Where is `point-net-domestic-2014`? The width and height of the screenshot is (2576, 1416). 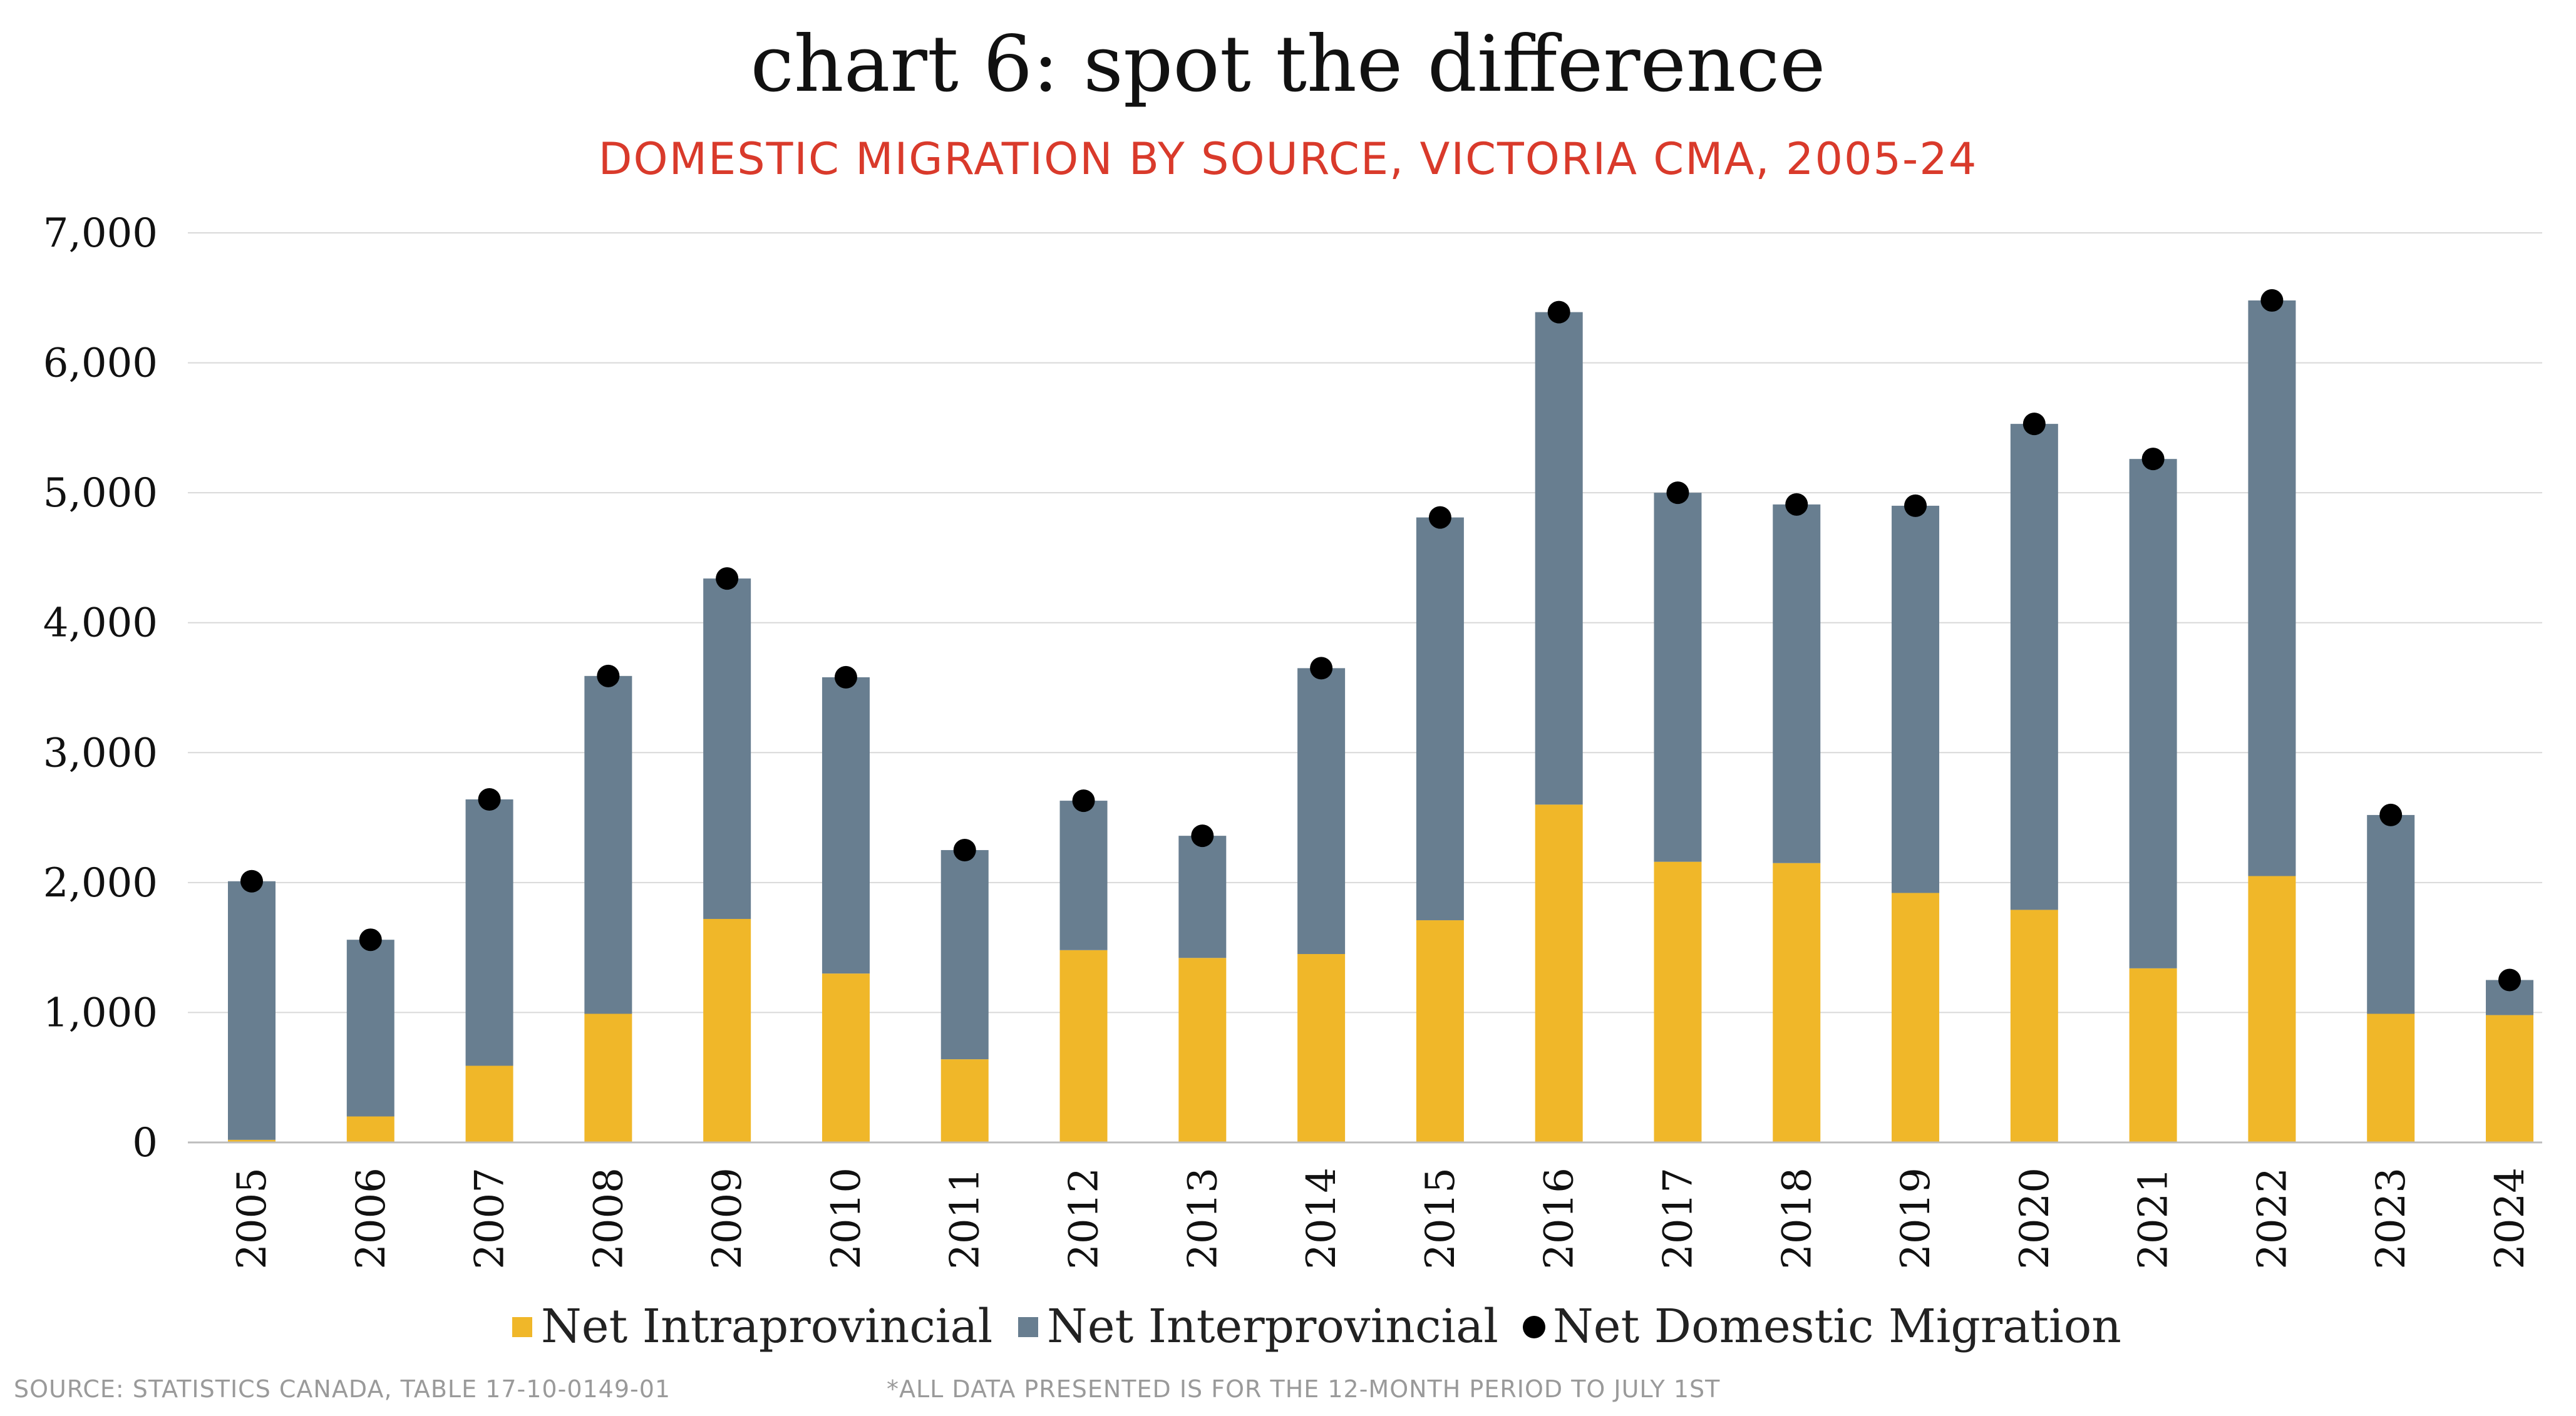
point-net-domestic-2014 is located at coordinates (1321, 668).